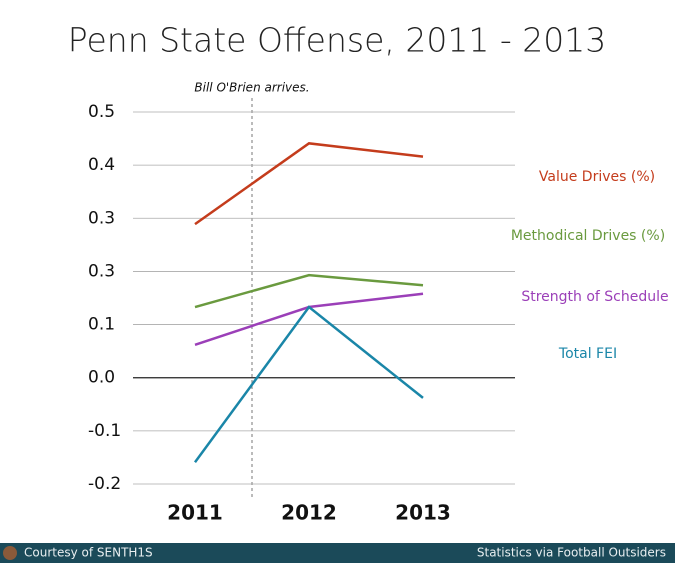  What do you see at coordinates (587, 354) in the screenshot?
I see `legend-label: Total FEI` at bounding box center [587, 354].